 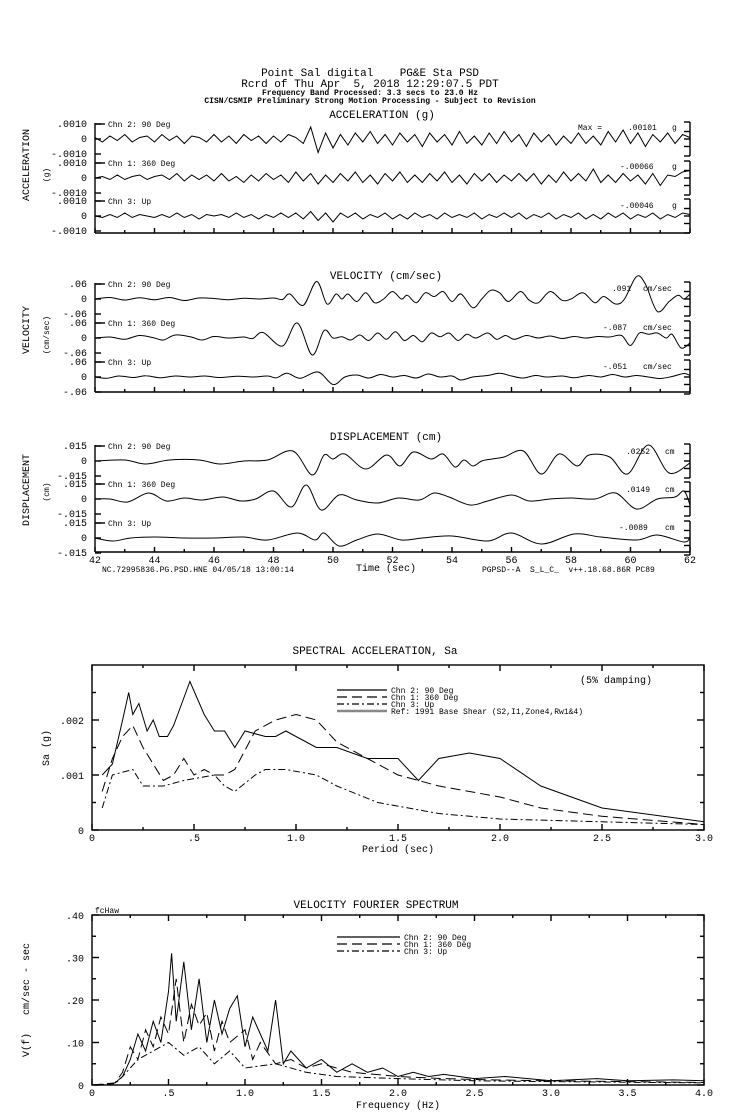 What do you see at coordinates (72, 722) in the screenshot?
I see `sa-y-tick-label: .002` at bounding box center [72, 722].